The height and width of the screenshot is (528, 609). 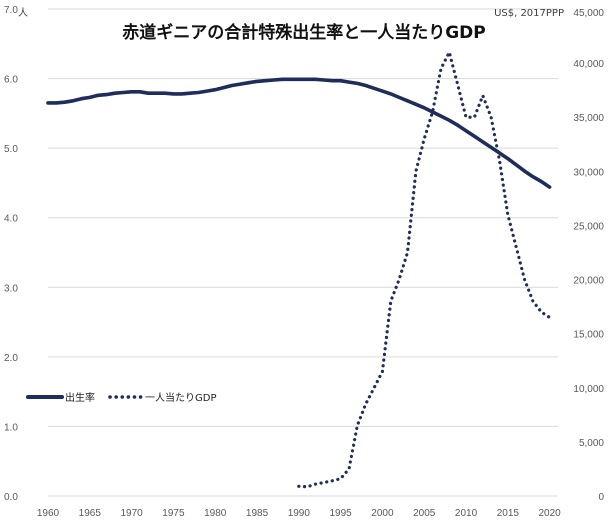 I want to click on right-axis-unit: US$, 2017PPP, so click(x=529, y=13).